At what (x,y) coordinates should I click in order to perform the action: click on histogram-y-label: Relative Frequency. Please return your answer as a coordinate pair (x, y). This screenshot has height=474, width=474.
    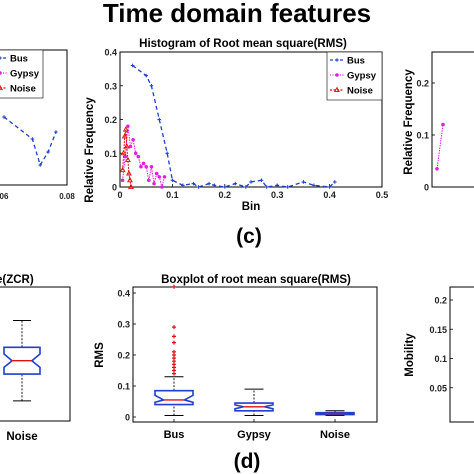
    Looking at the image, I should click on (90, 150).